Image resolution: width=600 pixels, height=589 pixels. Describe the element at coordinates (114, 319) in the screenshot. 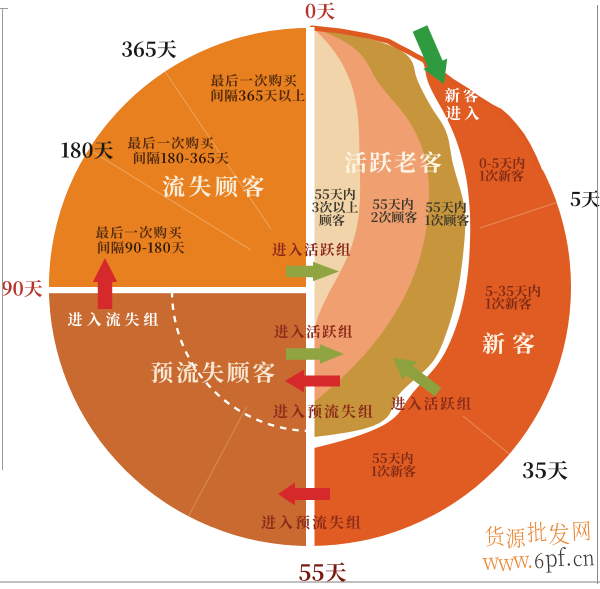

I see `svg-text: 进入流失组` at that location.